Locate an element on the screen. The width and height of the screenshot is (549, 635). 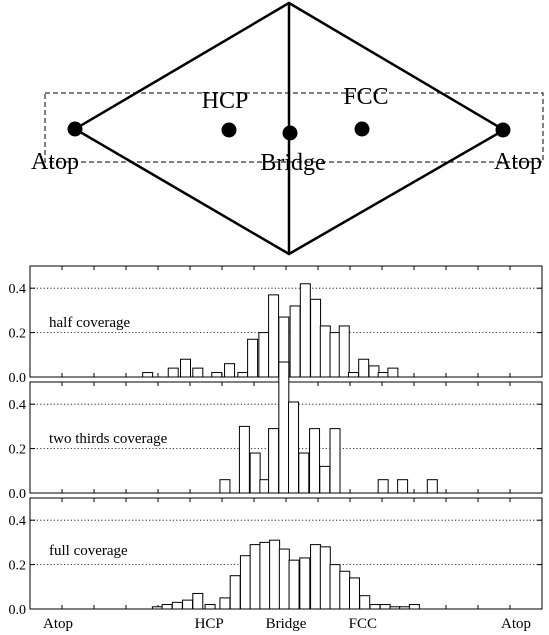
site-dot-bridge is located at coordinates (290, 133).